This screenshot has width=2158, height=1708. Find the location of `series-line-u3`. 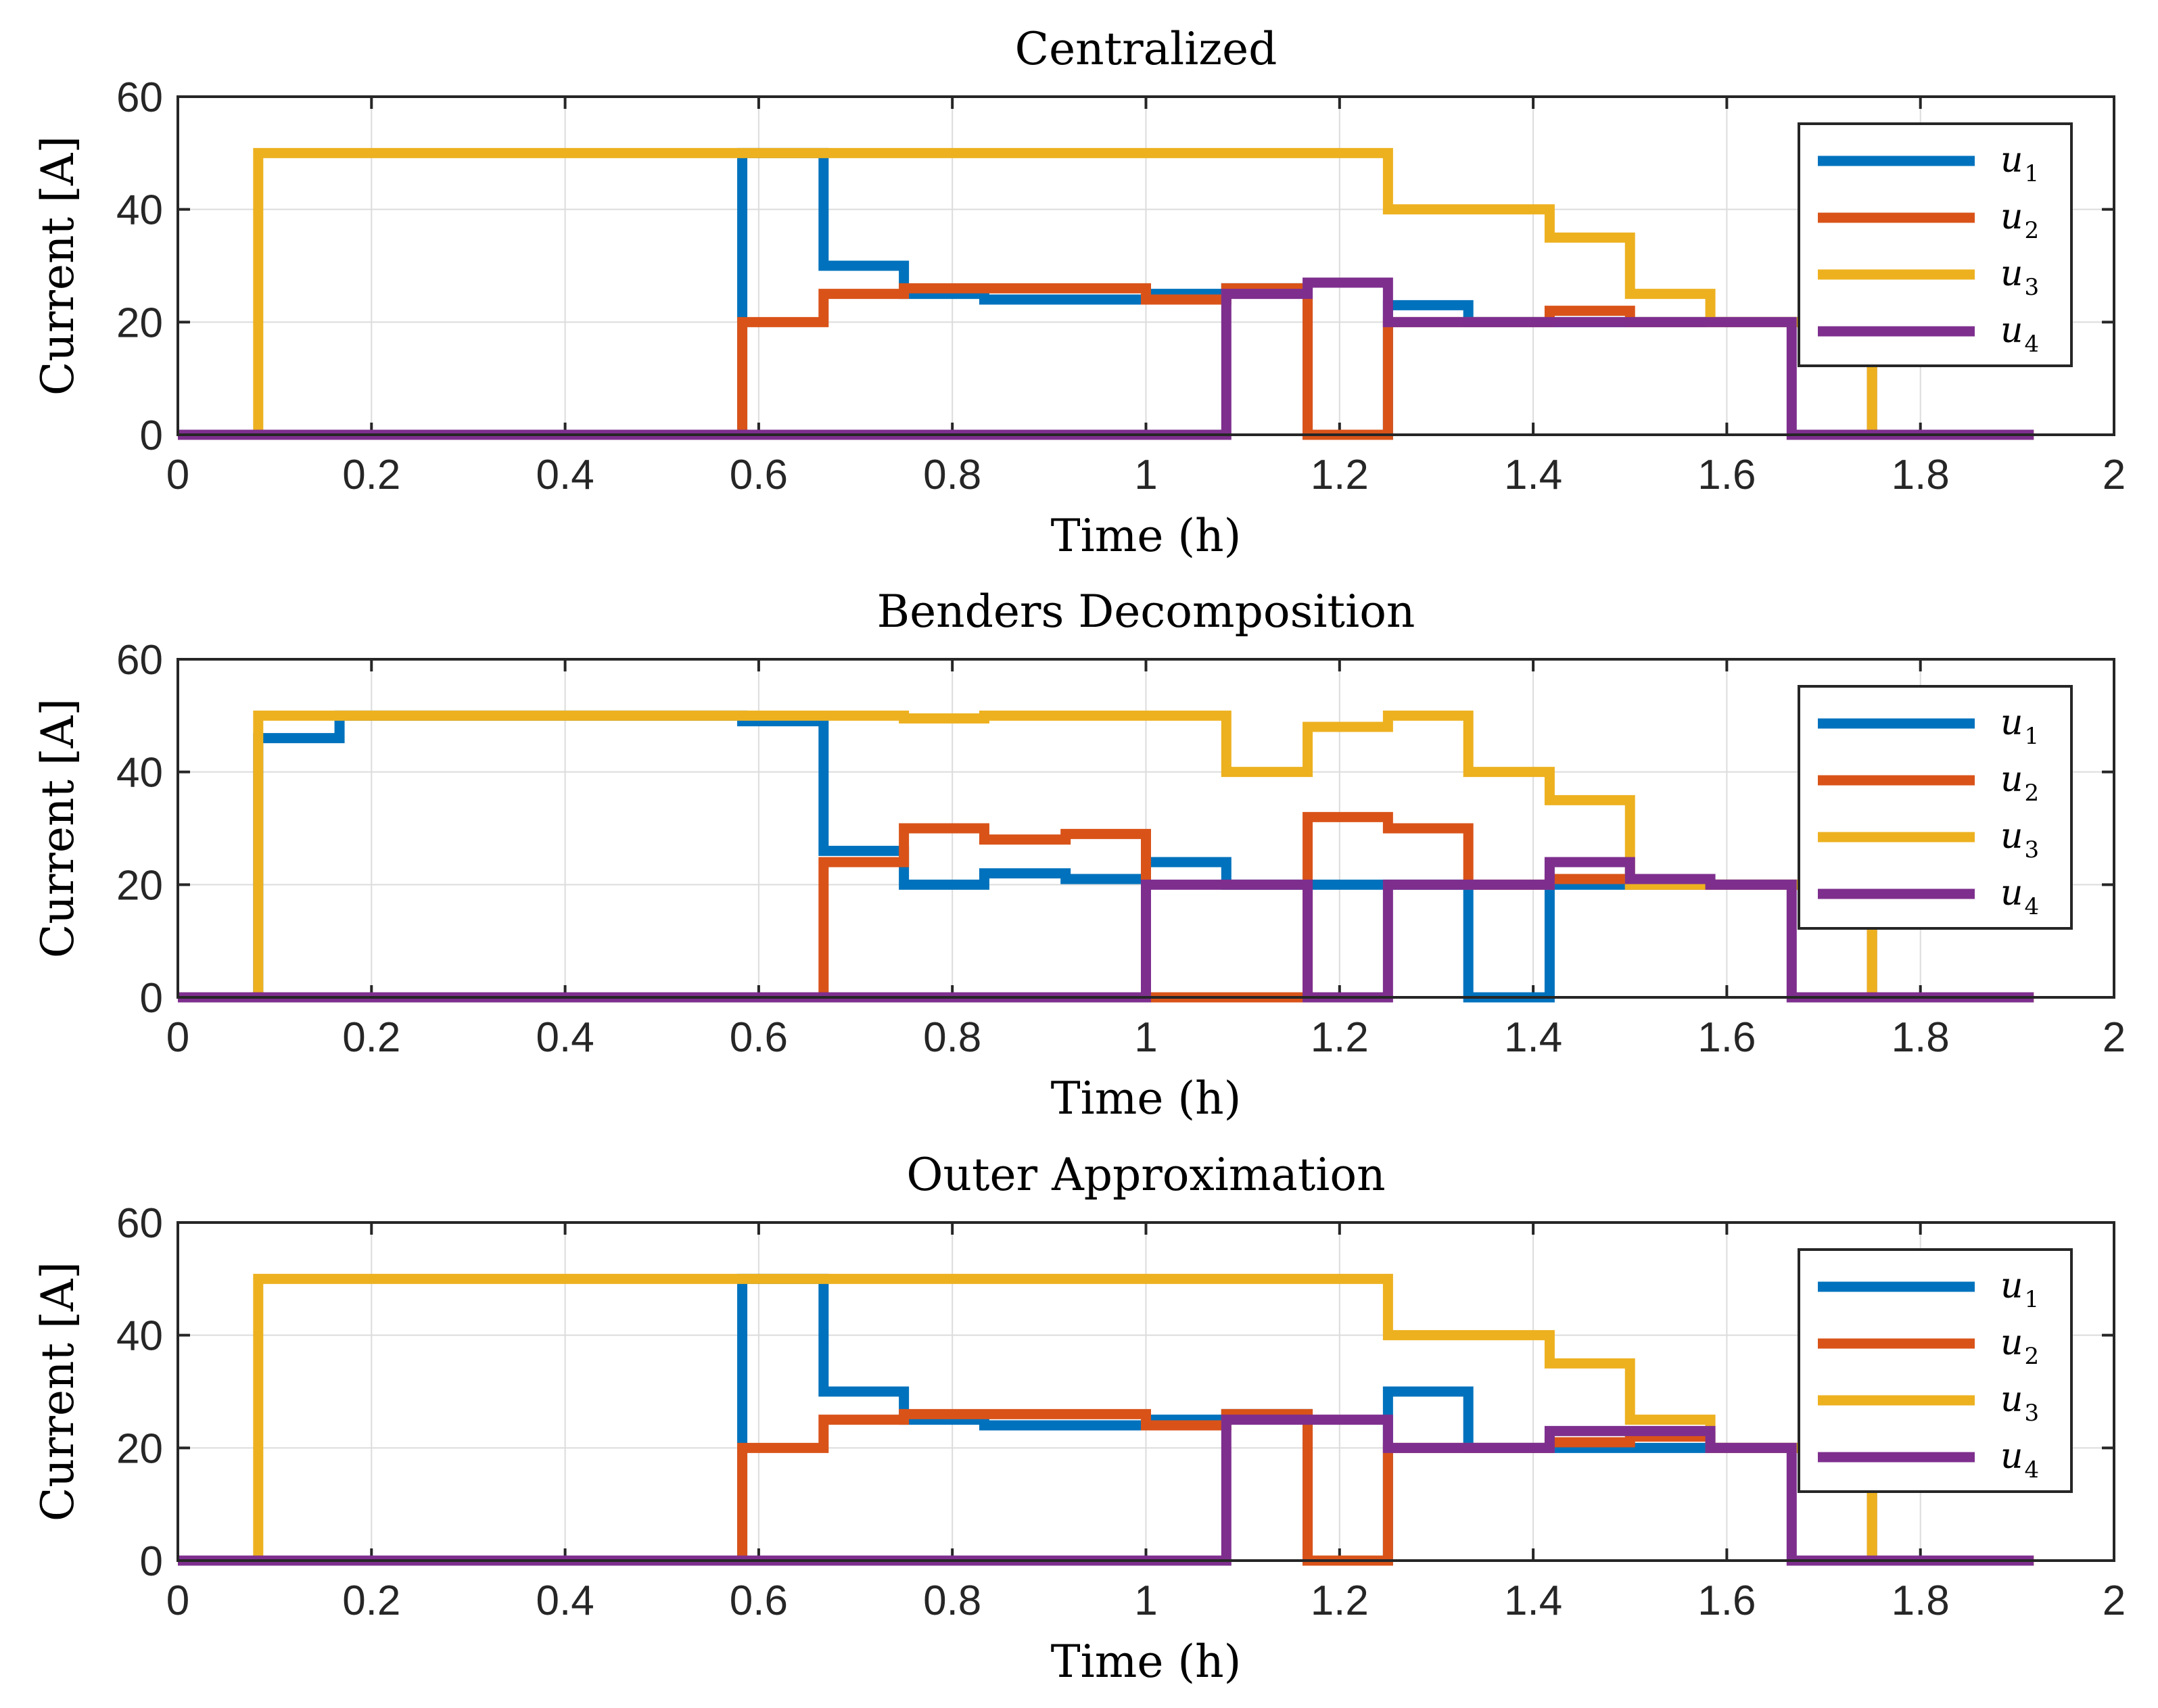

series-line-u3 is located at coordinates (1106, 856).